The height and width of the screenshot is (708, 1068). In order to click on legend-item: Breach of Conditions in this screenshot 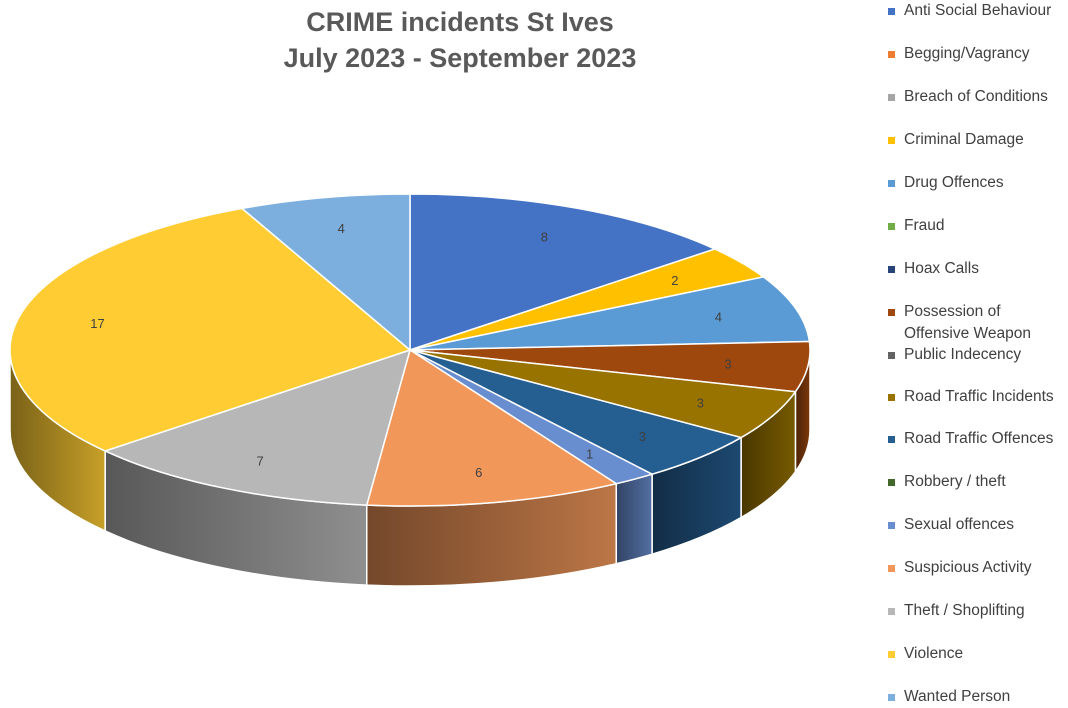, I will do `click(977, 97)`.